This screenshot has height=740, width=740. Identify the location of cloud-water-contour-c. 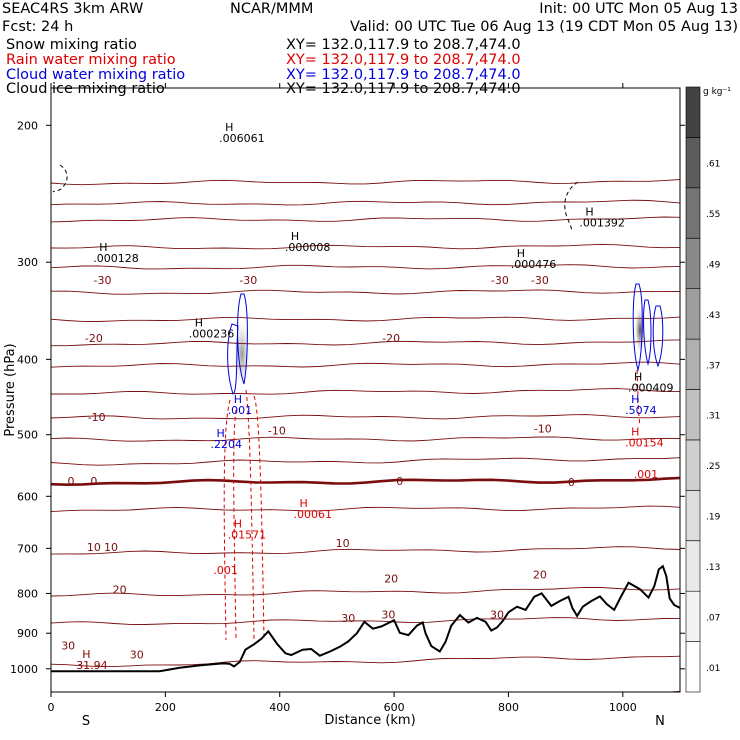
(637, 327).